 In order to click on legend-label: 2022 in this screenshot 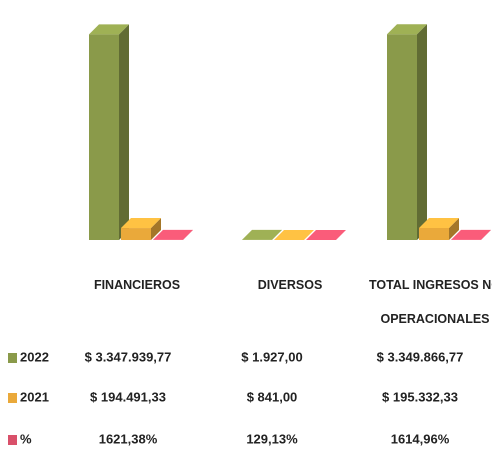, I will do `click(34, 356)`.